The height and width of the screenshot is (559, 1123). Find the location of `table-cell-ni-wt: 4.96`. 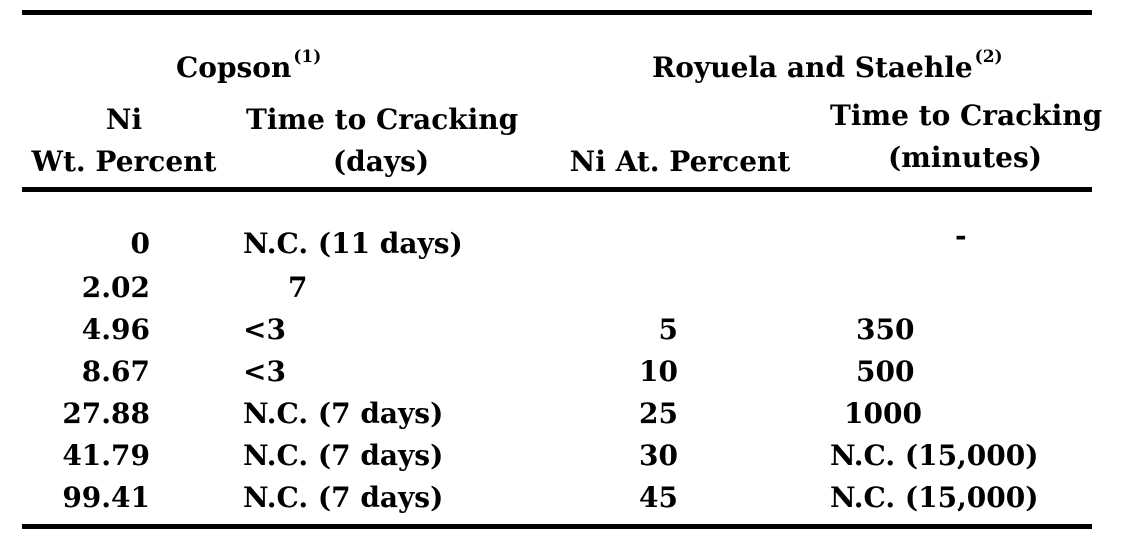

table-cell-ni-wt: 4.96 is located at coordinates (115, 329).